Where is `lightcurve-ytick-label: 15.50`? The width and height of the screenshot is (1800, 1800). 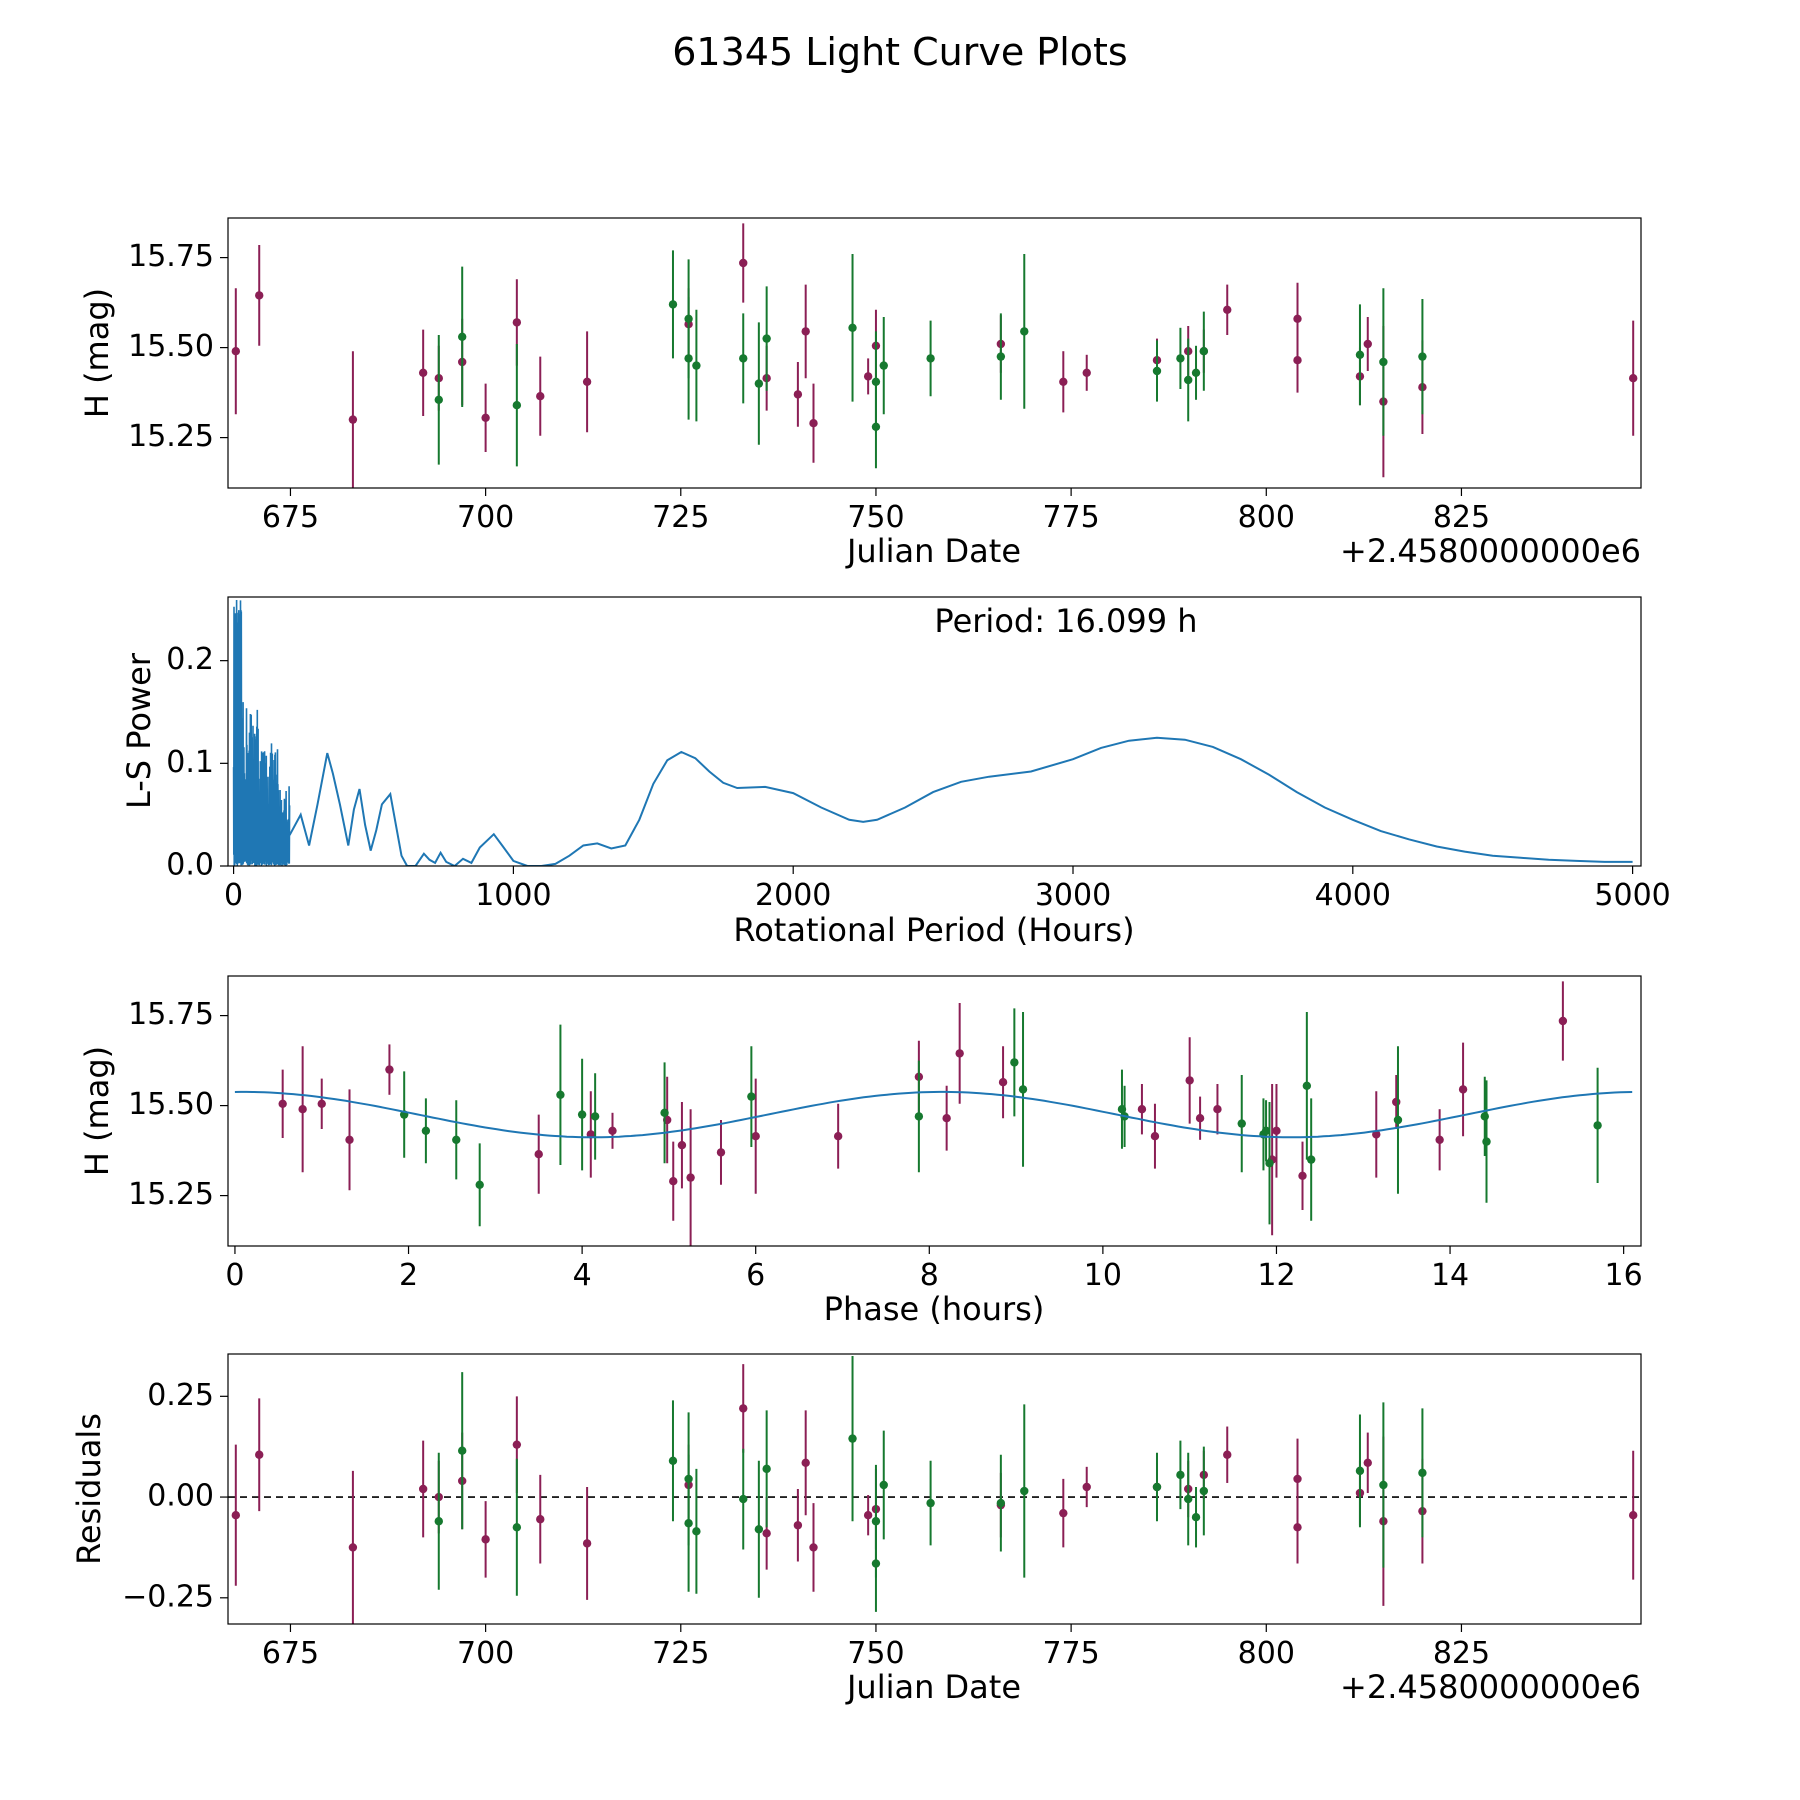
lightcurve-ytick-label: 15.50 is located at coordinates (171, 346).